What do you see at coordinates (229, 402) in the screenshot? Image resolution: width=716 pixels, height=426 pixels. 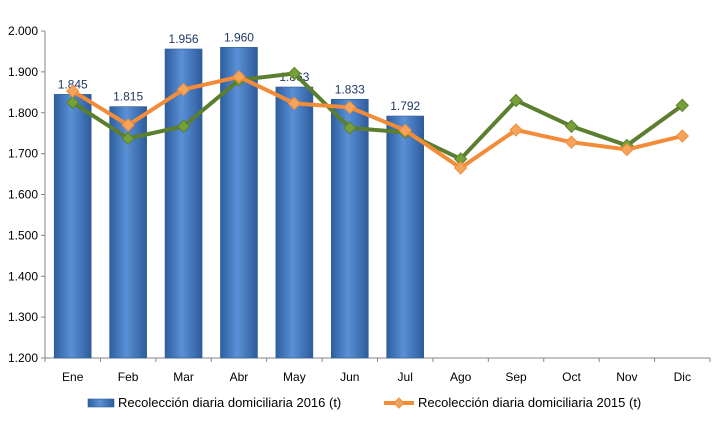 I see `legend-label: Recolección diaria domiciliaria 2016 (t)` at bounding box center [229, 402].